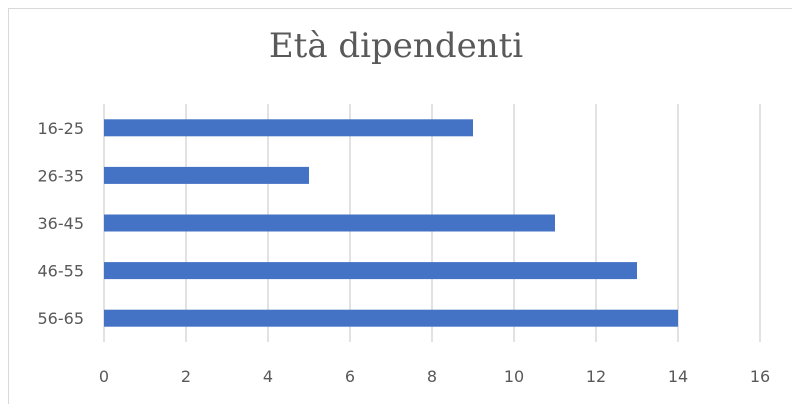  I want to click on x-tick-label-0: 0, so click(104, 376).